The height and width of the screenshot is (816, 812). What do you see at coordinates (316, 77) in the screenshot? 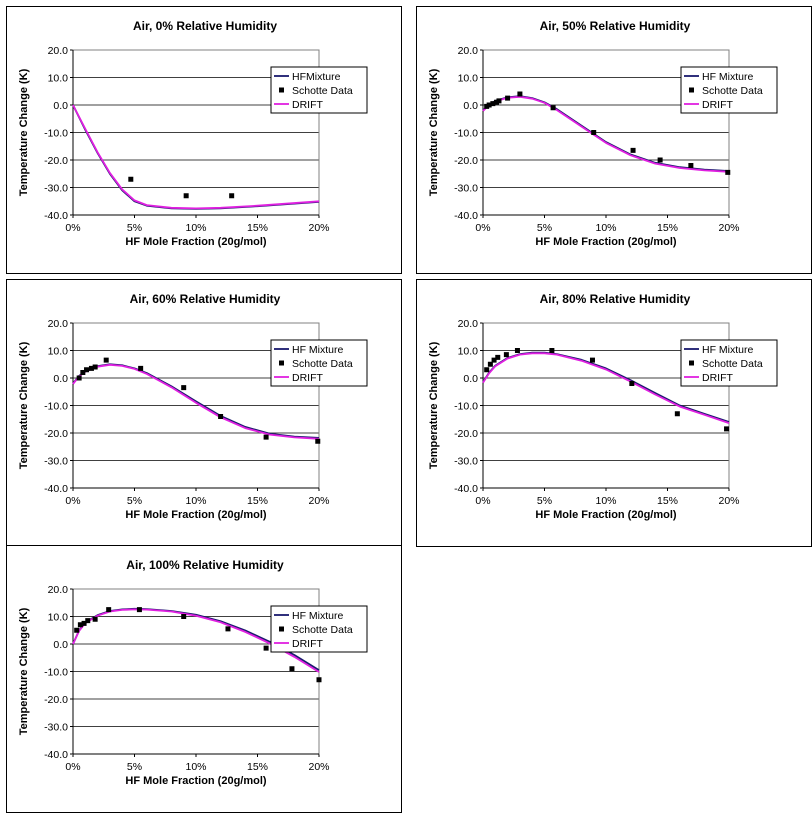
I see `legend-label: HFMixture` at bounding box center [316, 77].